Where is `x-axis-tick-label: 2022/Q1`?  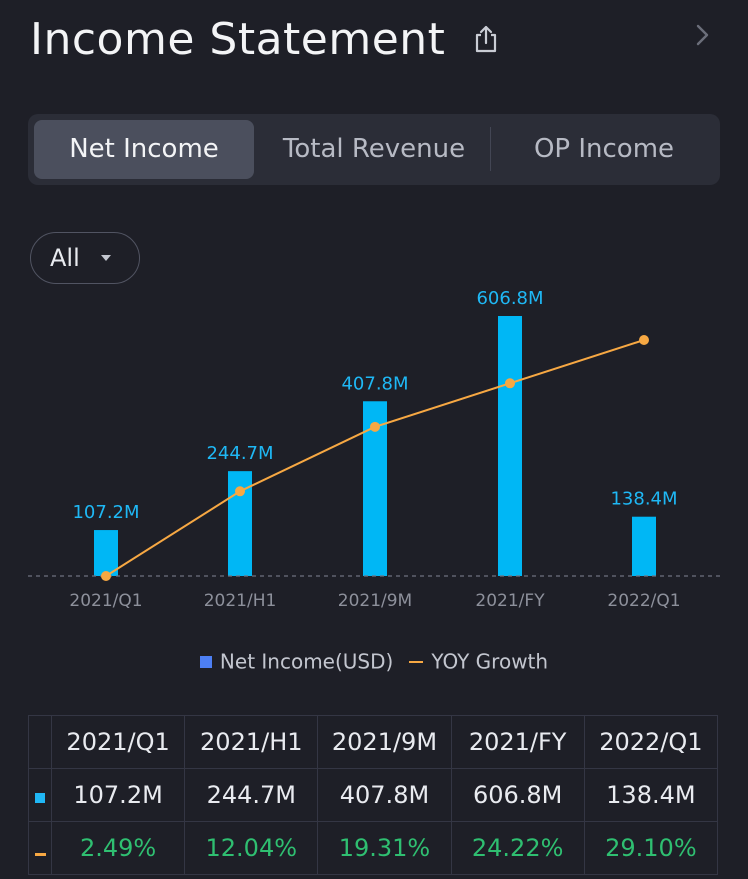
x-axis-tick-label: 2022/Q1 is located at coordinates (643, 601).